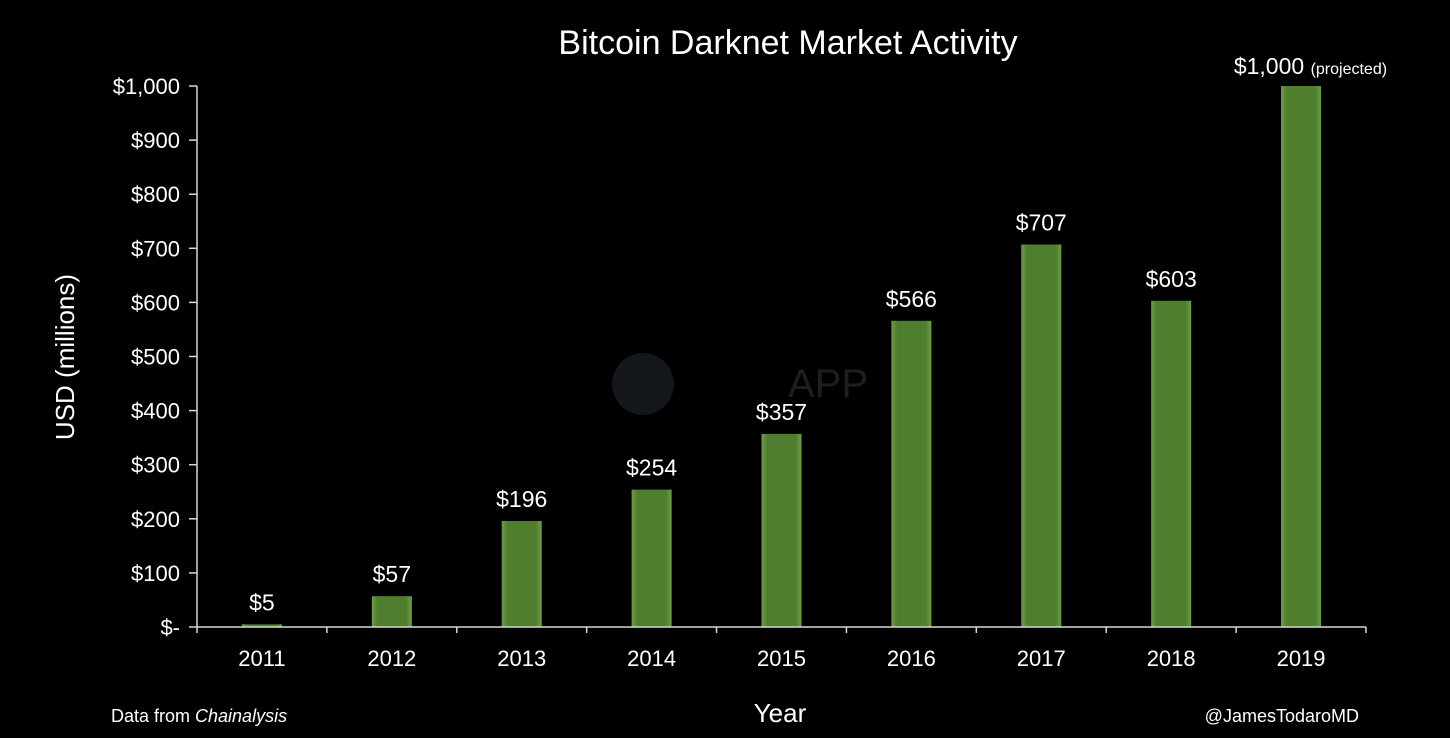 The image size is (1450, 738). What do you see at coordinates (781, 412) in the screenshot?
I see `value-label-2015: $357` at bounding box center [781, 412].